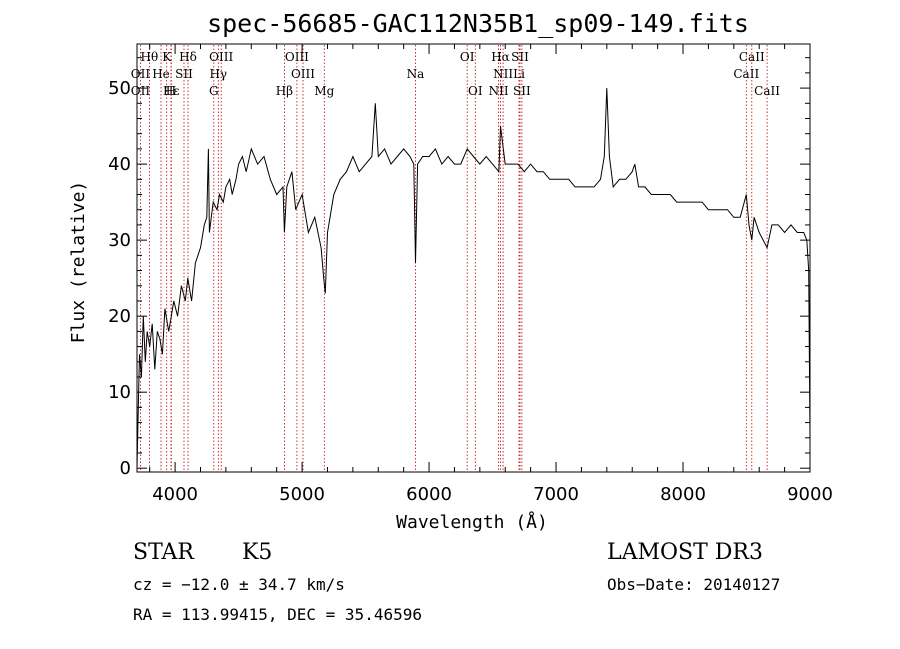 The height and width of the screenshot is (649, 900). What do you see at coordinates (277, 614) in the screenshot?
I see `coordinates: RA = 113.99415, DEC = 35.46596` at bounding box center [277, 614].